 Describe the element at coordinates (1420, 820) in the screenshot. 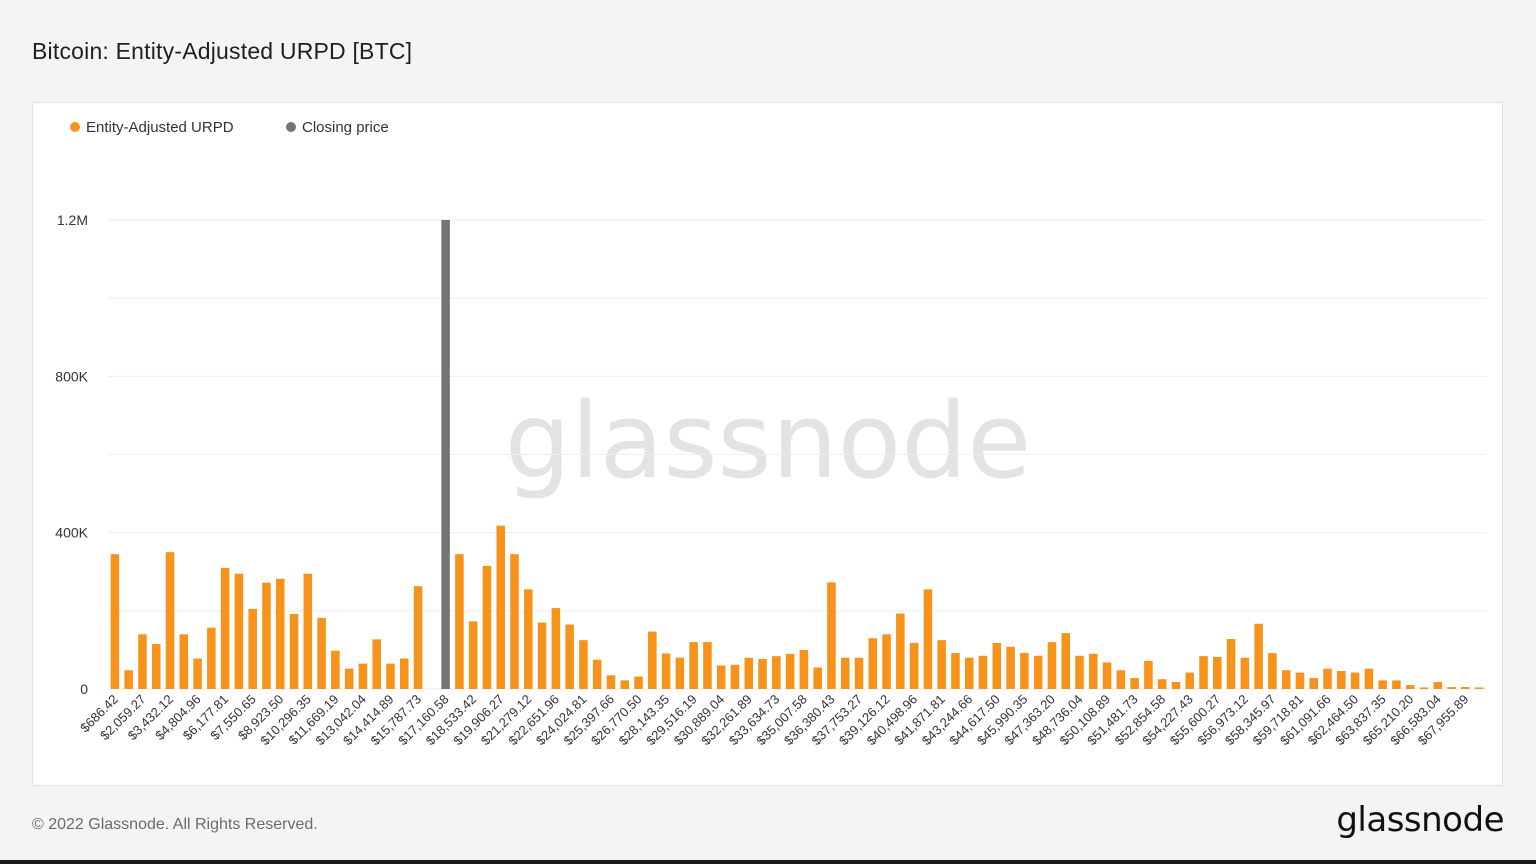

I see `glassnode-logo: glassnode` at that location.